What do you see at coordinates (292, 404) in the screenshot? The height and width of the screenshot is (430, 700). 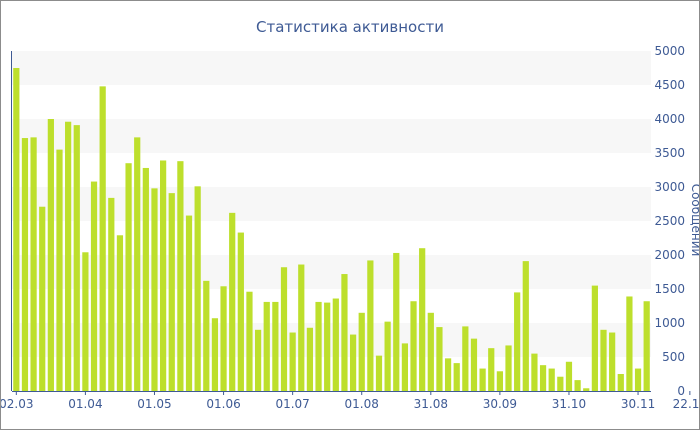 I see `x-tick-label: 01.07` at bounding box center [292, 404].